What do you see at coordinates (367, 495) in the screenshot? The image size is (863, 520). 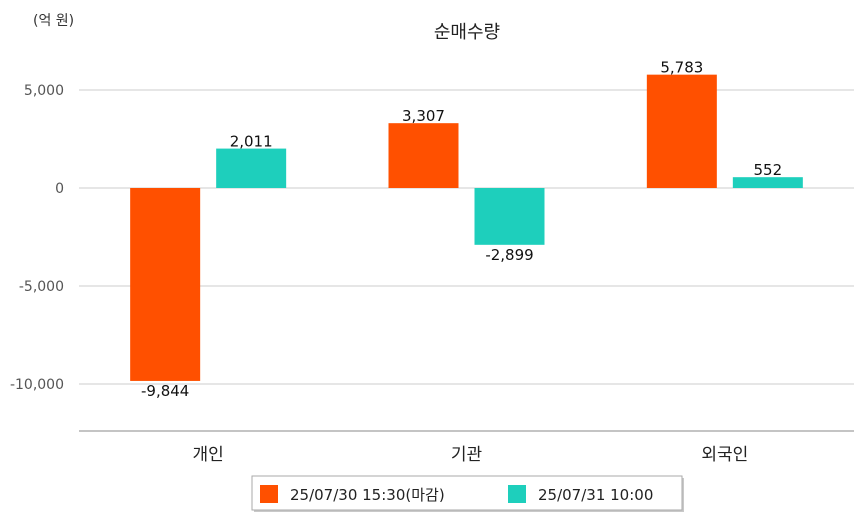 I see `legend-label-0: 25/07/30 15:30(마감)` at bounding box center [367, 495].